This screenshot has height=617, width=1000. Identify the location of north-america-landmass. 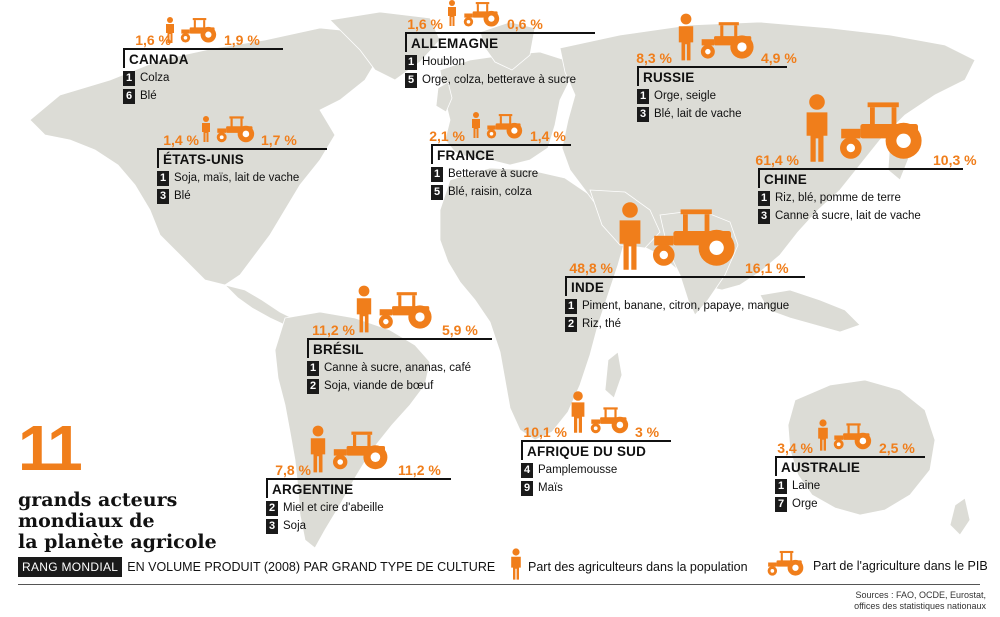
(205, 156).